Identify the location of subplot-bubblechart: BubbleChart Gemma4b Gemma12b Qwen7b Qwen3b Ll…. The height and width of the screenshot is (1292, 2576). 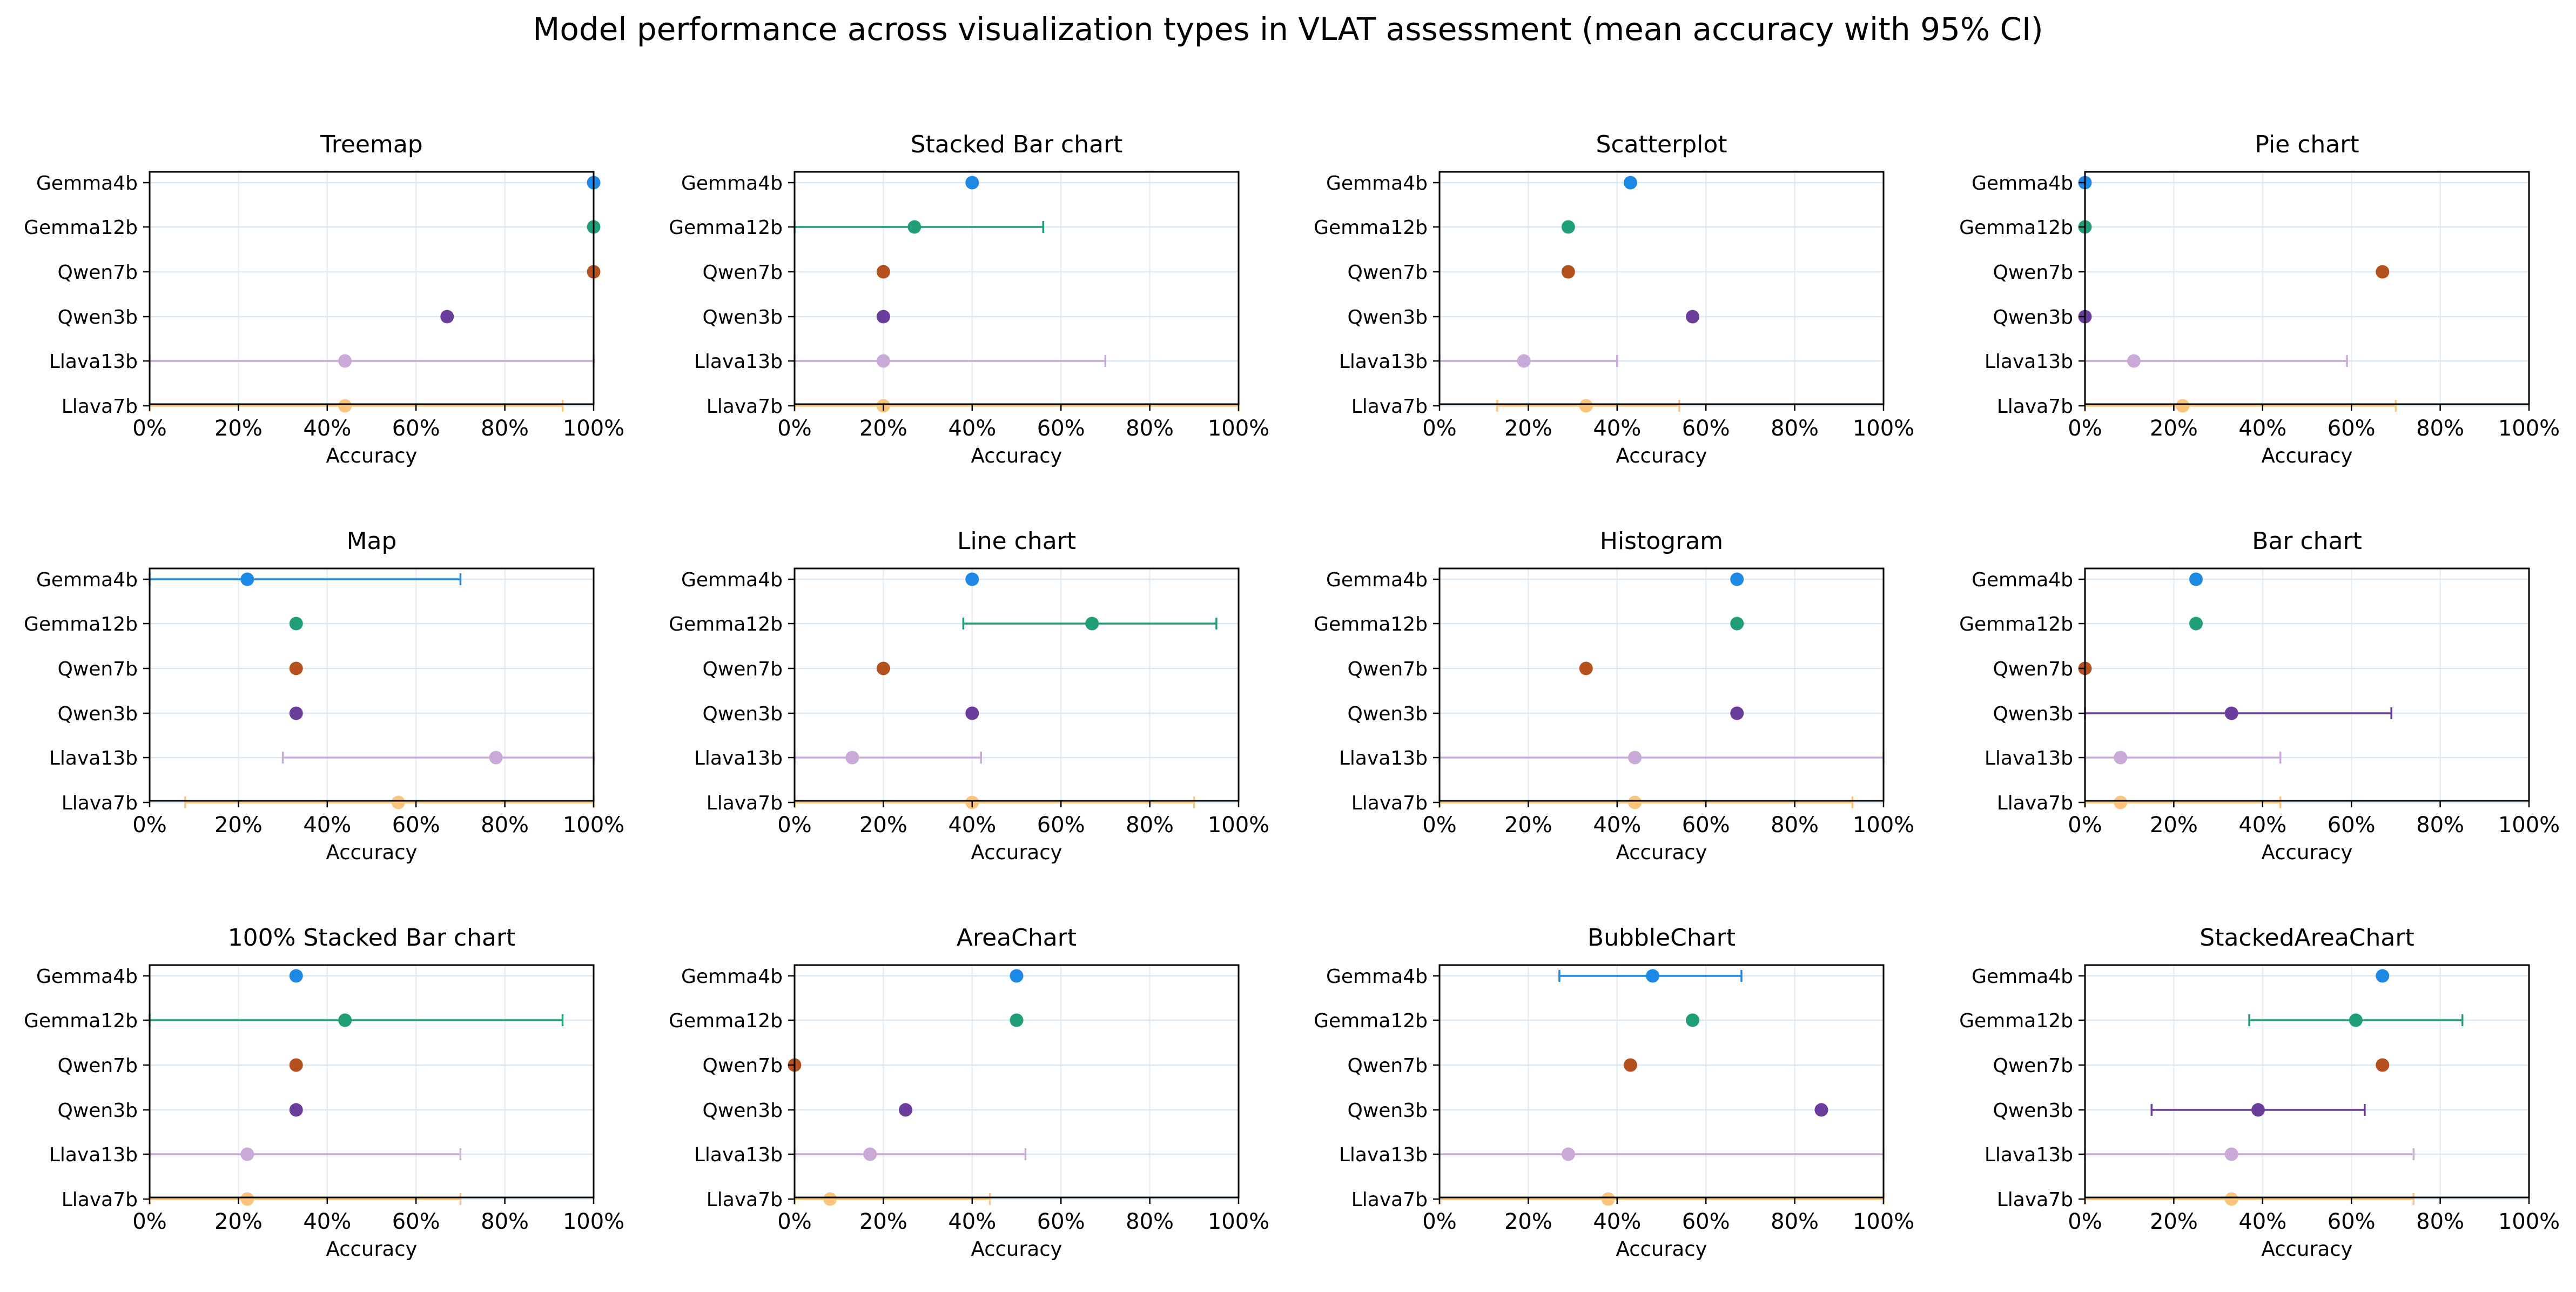
(1614, 1092).